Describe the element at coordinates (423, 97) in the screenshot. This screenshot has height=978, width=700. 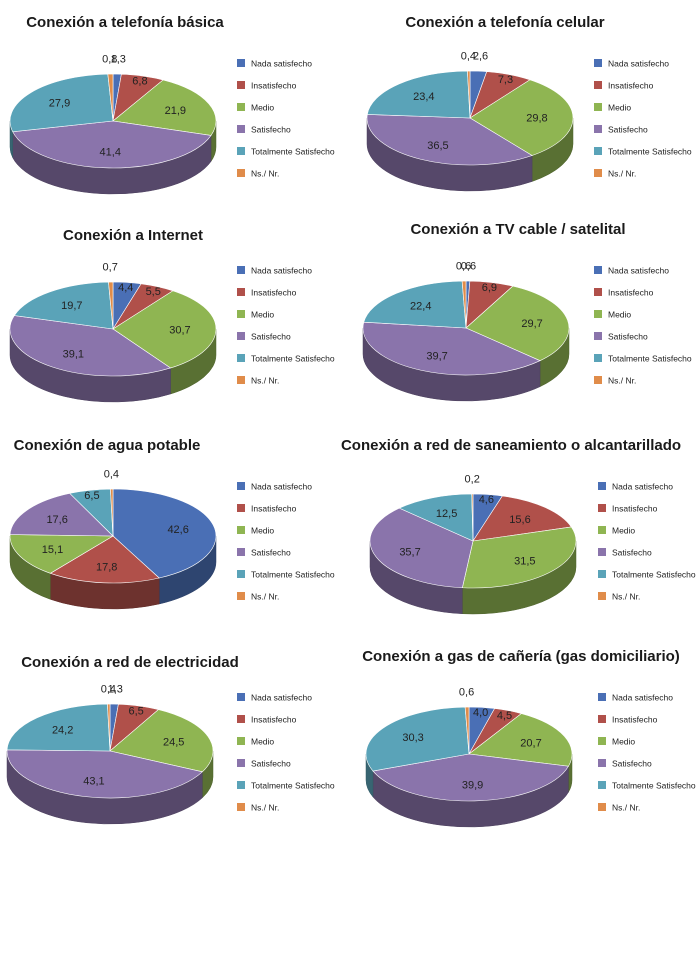
I see `data-label-totalmente: 23,4` at that location.